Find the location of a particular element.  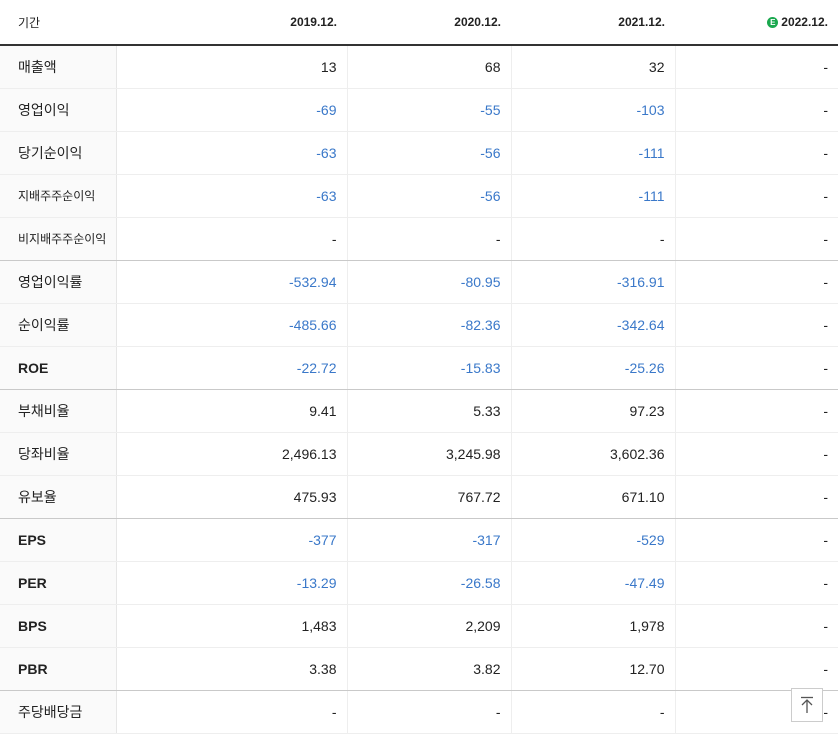

row-value: -26.58 is located at coordinates (429, 583).